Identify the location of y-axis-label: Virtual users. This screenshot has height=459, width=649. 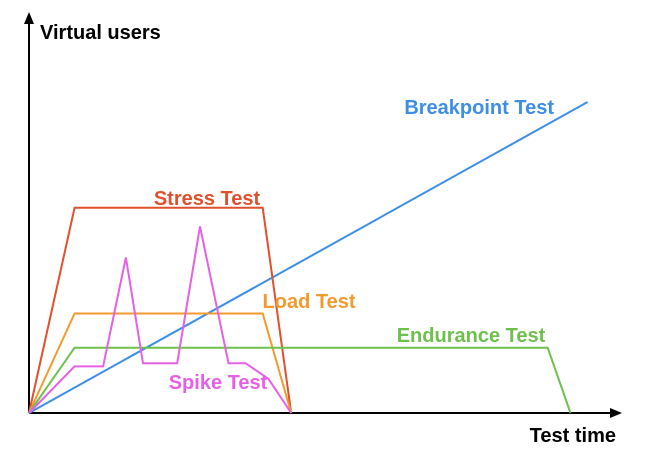
(100, 33).